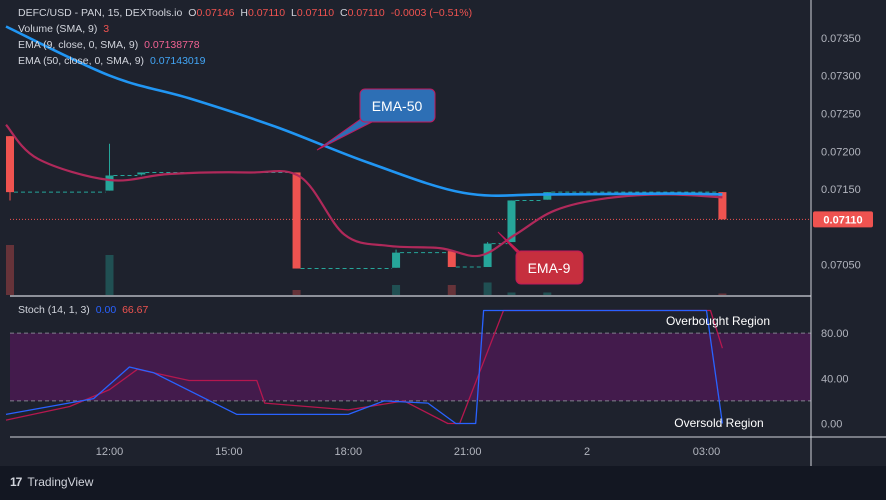 The image size is (886, 500). Describe the element at coordinates (431, 13) in the screenshot. I see `legend-change: -0.0003 (−0.51%)` at that location.